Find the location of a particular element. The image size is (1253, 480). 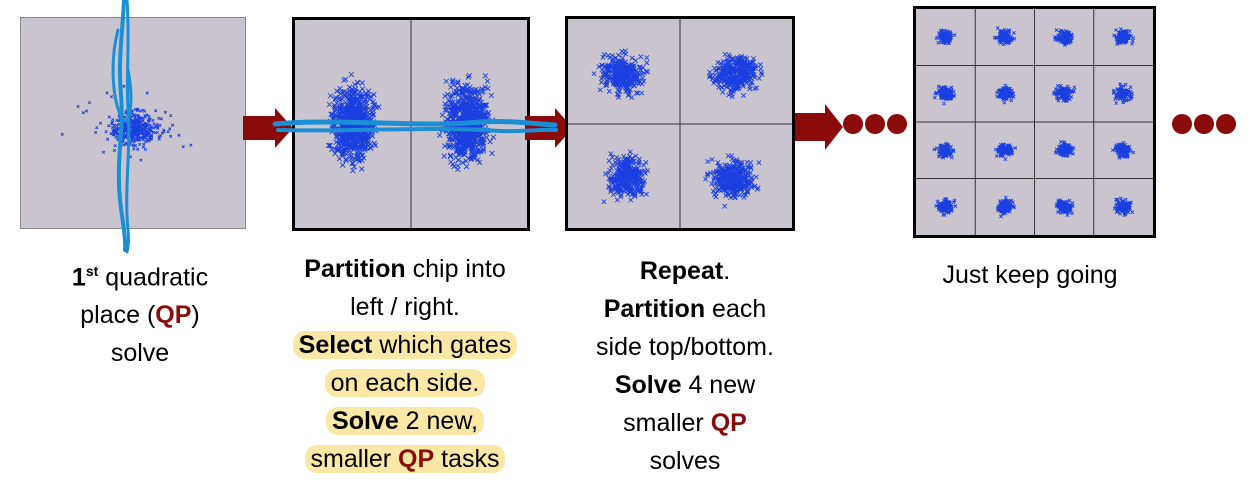

scatter-plot-initial is located at coordinates (126, 123).